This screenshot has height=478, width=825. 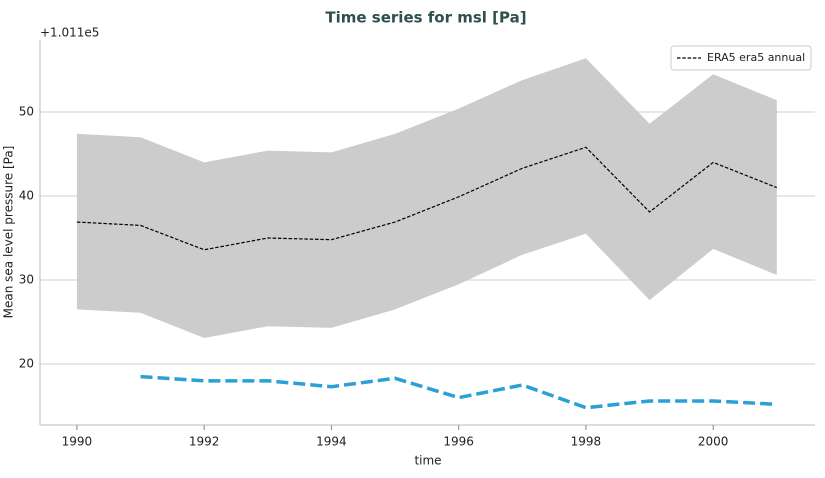 I want to click on chart-title: Time series for msl [Pa], so click(x=425, y=18).